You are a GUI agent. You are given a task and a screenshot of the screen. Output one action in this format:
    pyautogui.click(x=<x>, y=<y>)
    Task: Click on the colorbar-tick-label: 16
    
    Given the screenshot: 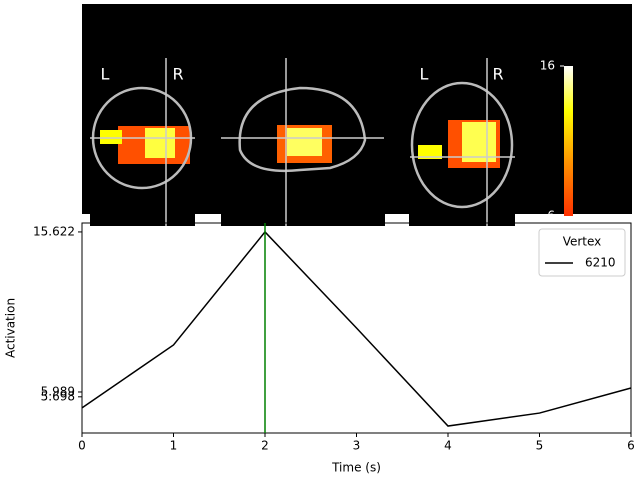 What is the action you would take?
    pyautogui.click(x=547, y=66)
    